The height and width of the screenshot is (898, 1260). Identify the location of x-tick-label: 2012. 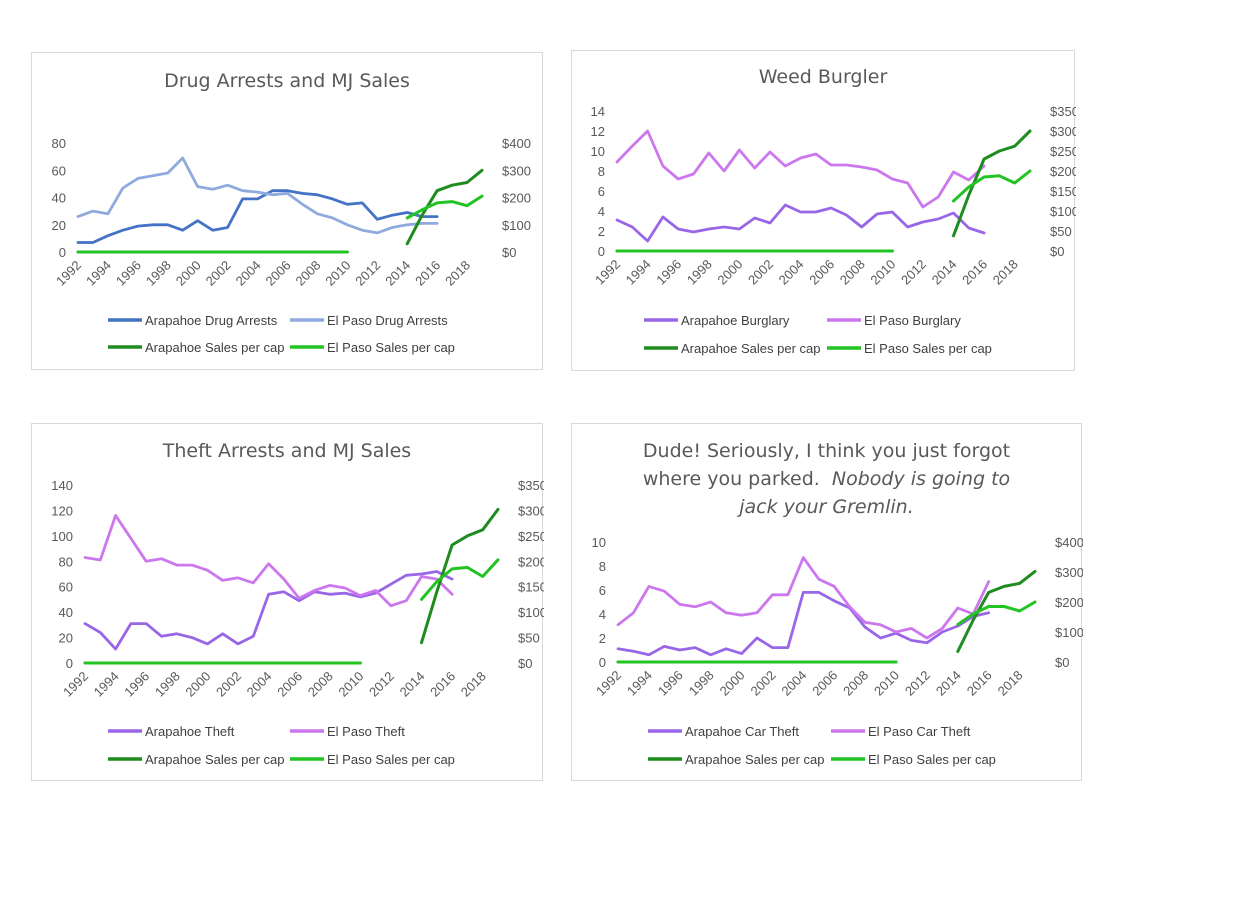
(917, 683).